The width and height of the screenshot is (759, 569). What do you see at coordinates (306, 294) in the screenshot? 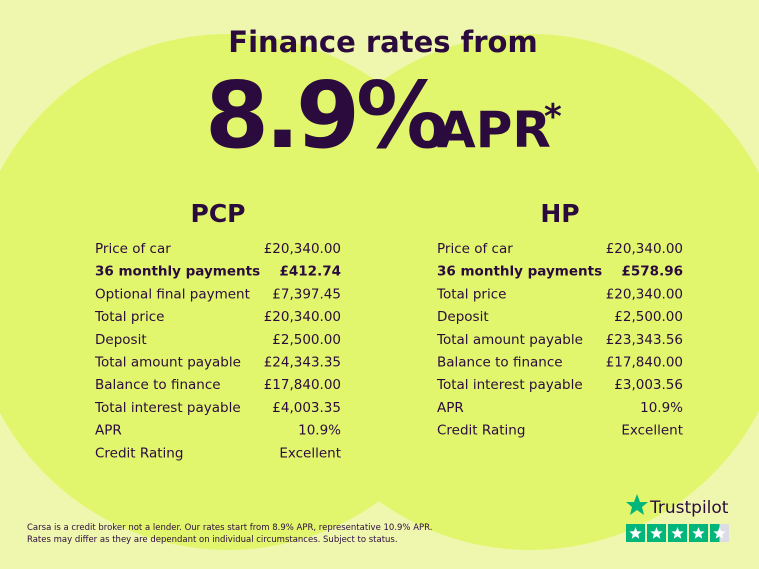
I see `row-value: £7,397.45` at bounding box center [306, 294].